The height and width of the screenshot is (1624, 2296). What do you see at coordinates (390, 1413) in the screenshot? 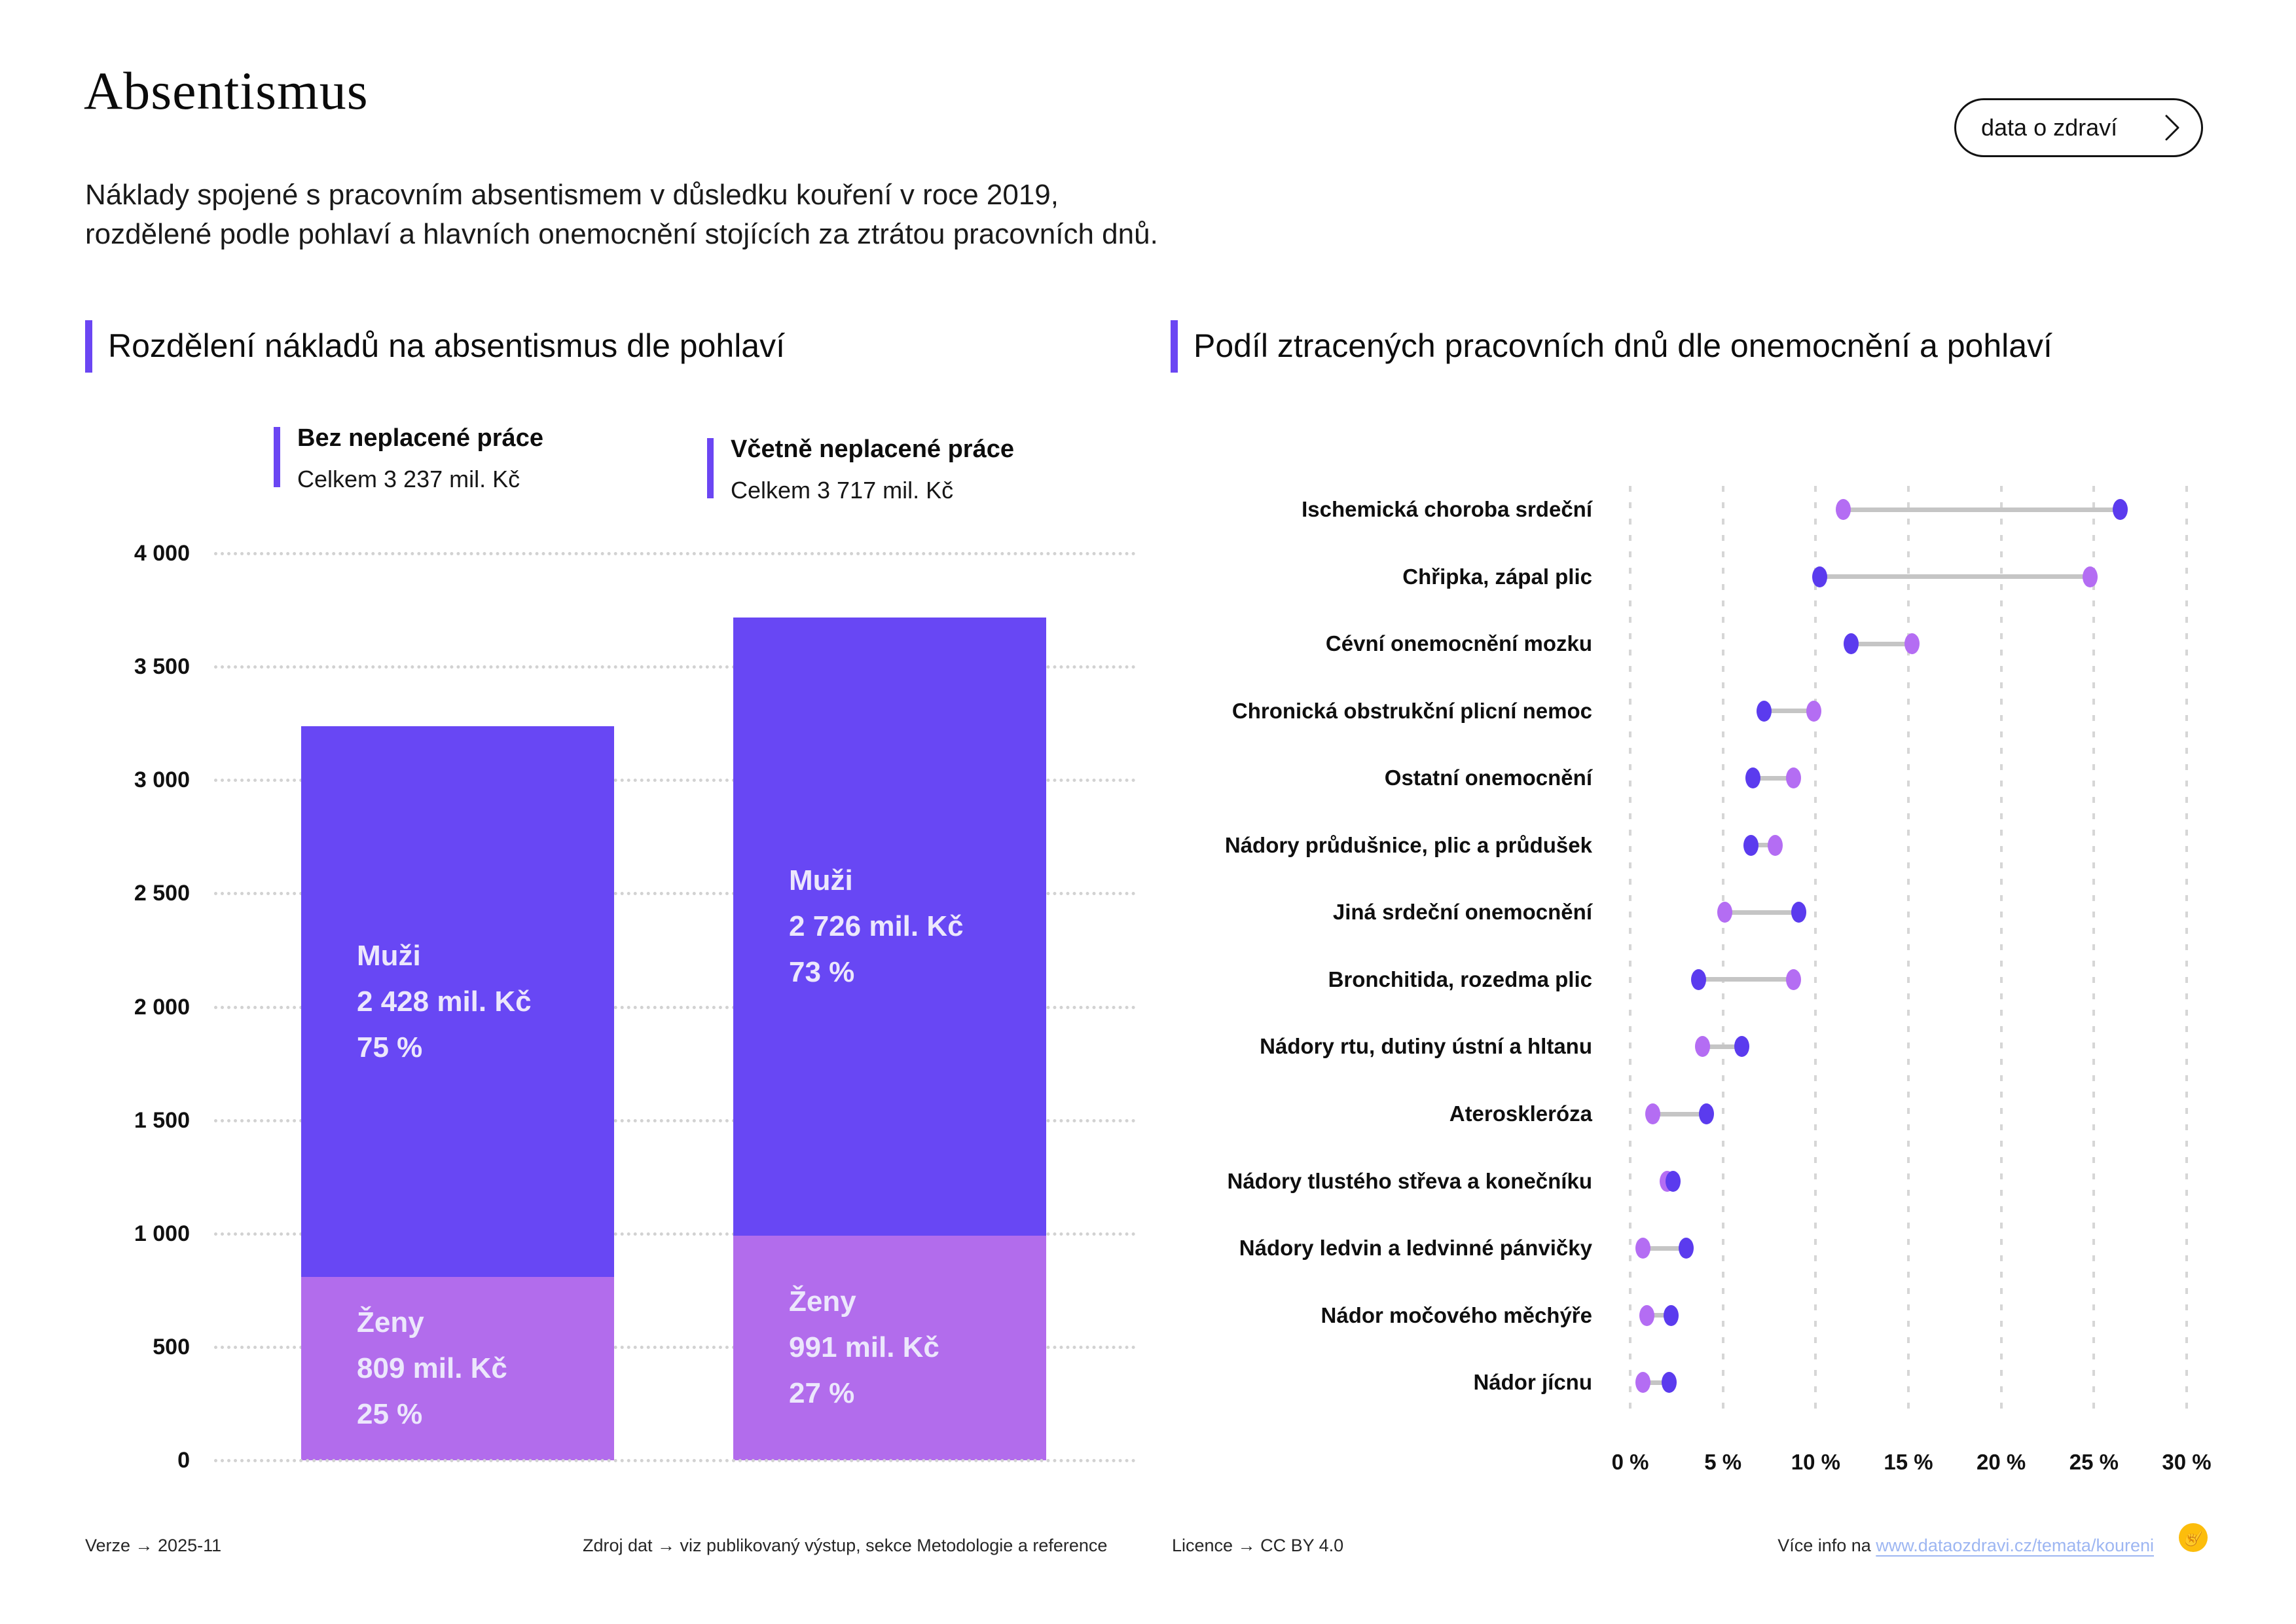
I see `bar-segment-pct: 25 %` at bounding box center [390, 1413].